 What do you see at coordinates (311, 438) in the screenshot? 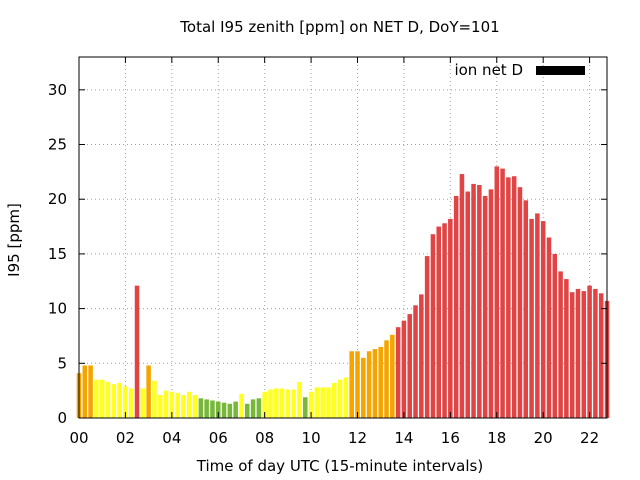
I see `x-tick-label: 10` at bounding box center [311, 438].